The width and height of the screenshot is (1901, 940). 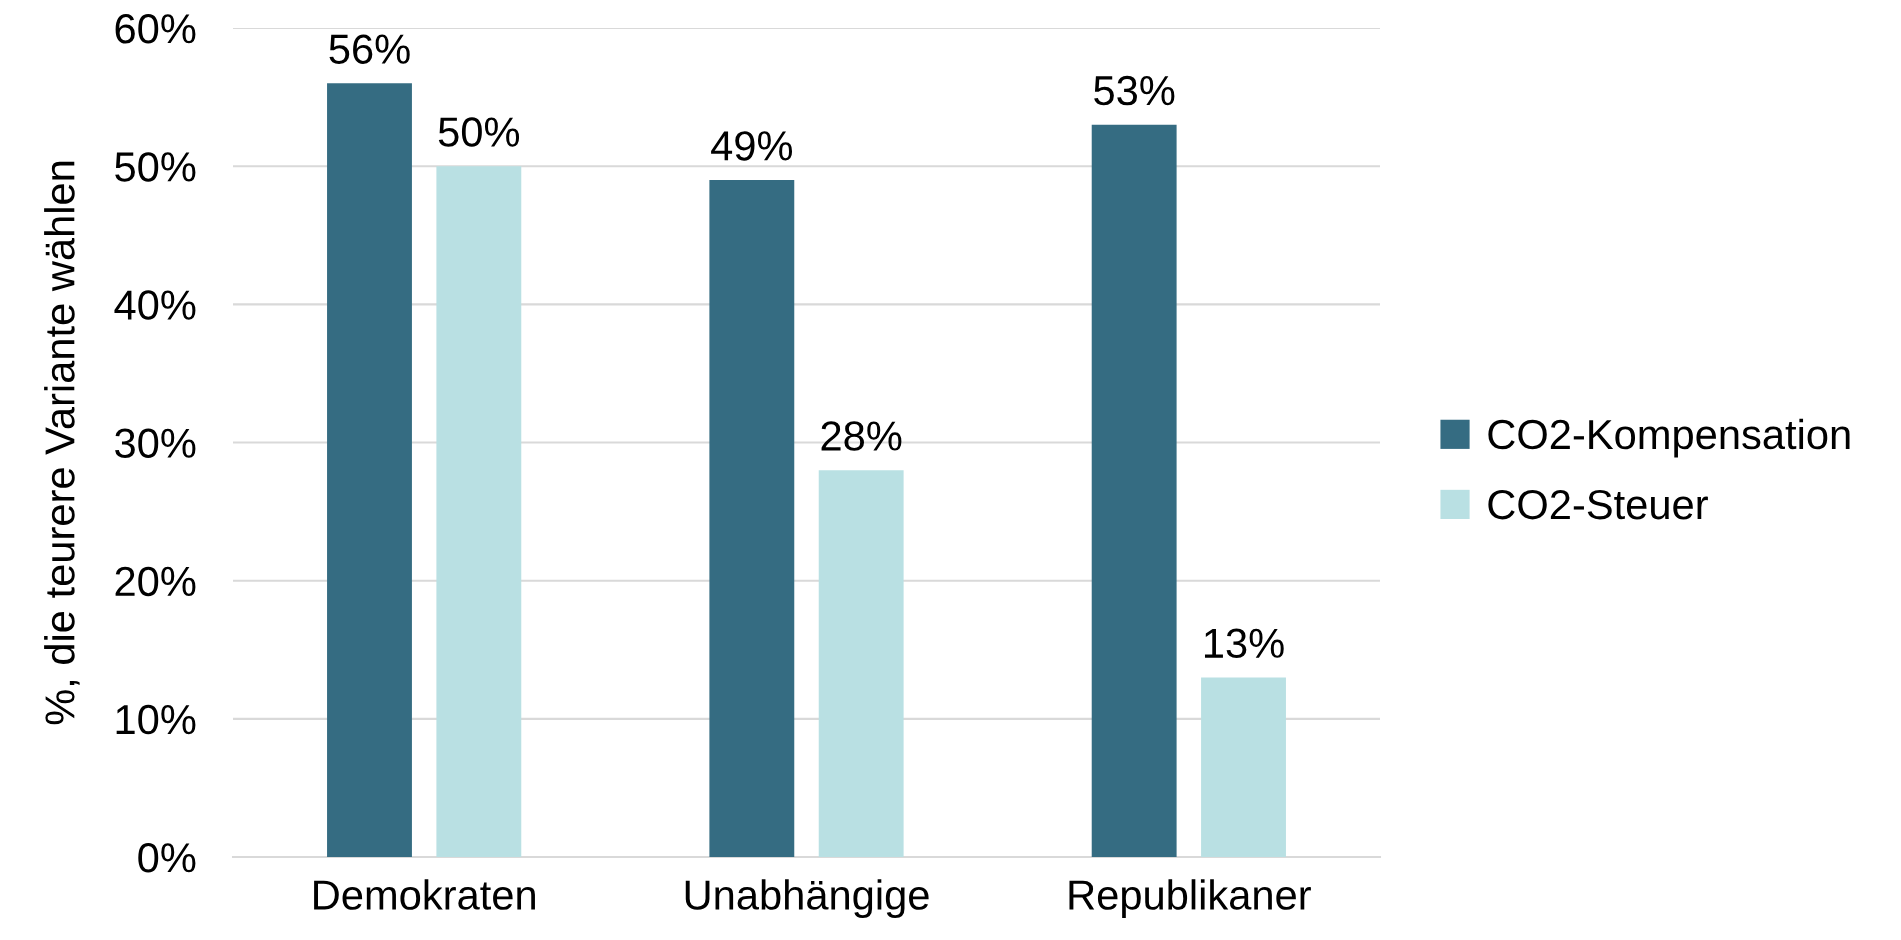 What do you see at coordinates (1134, 90) in the screenshot?
I see `data-label: 53%` at bounding box center [1134, 90].